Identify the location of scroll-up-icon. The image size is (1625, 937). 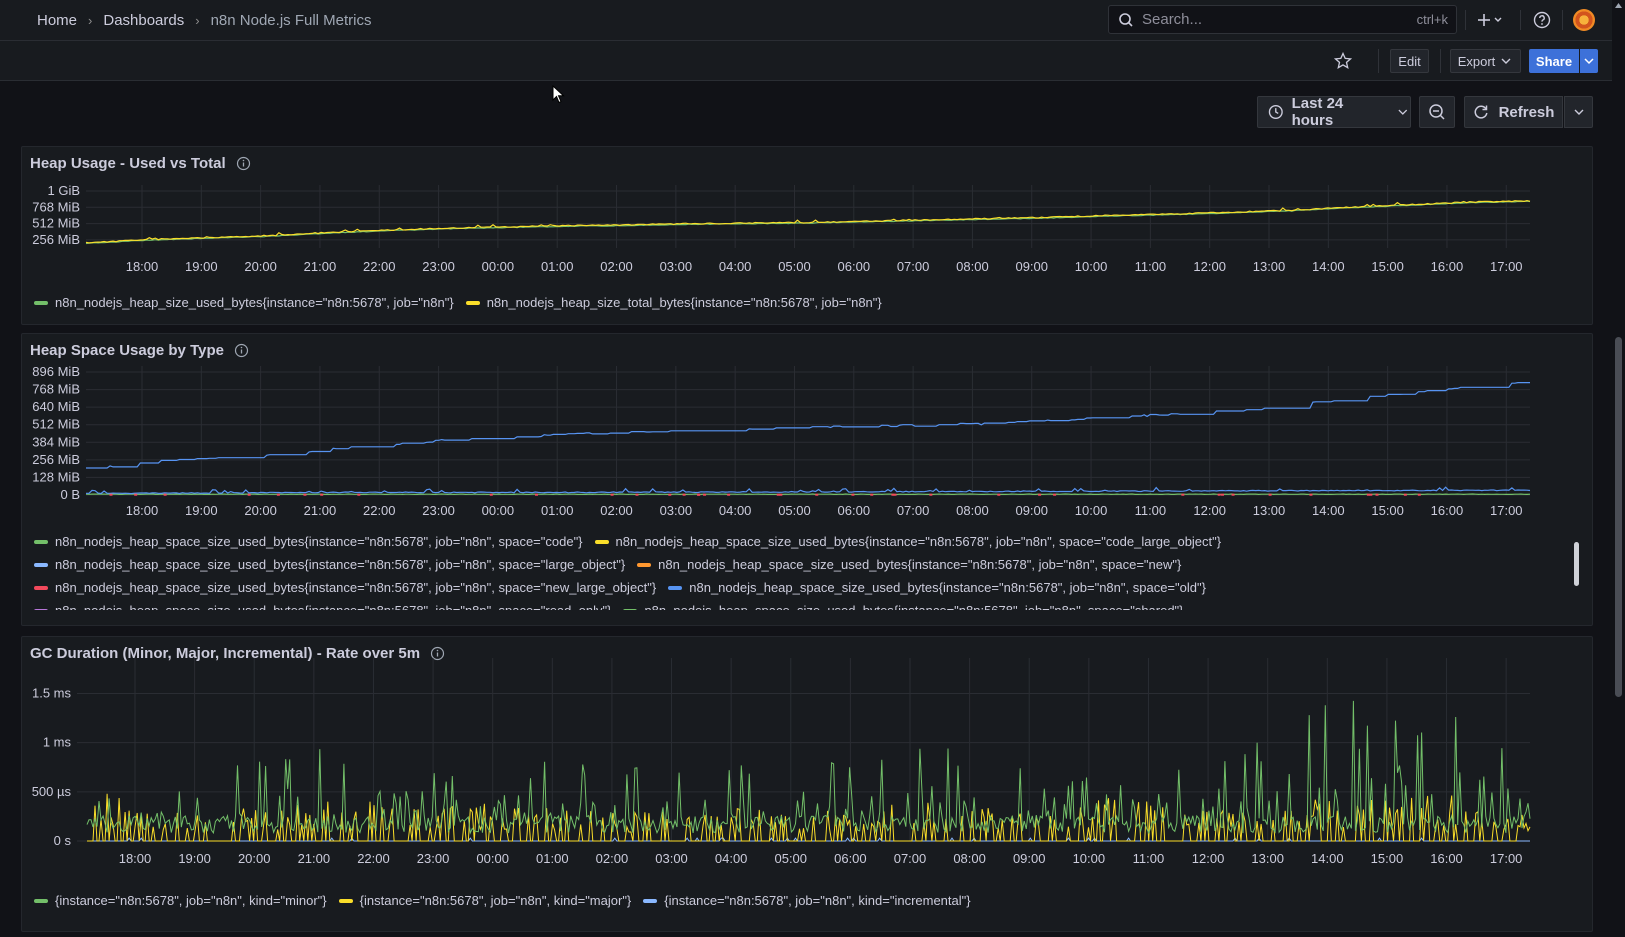
(1618, 6).